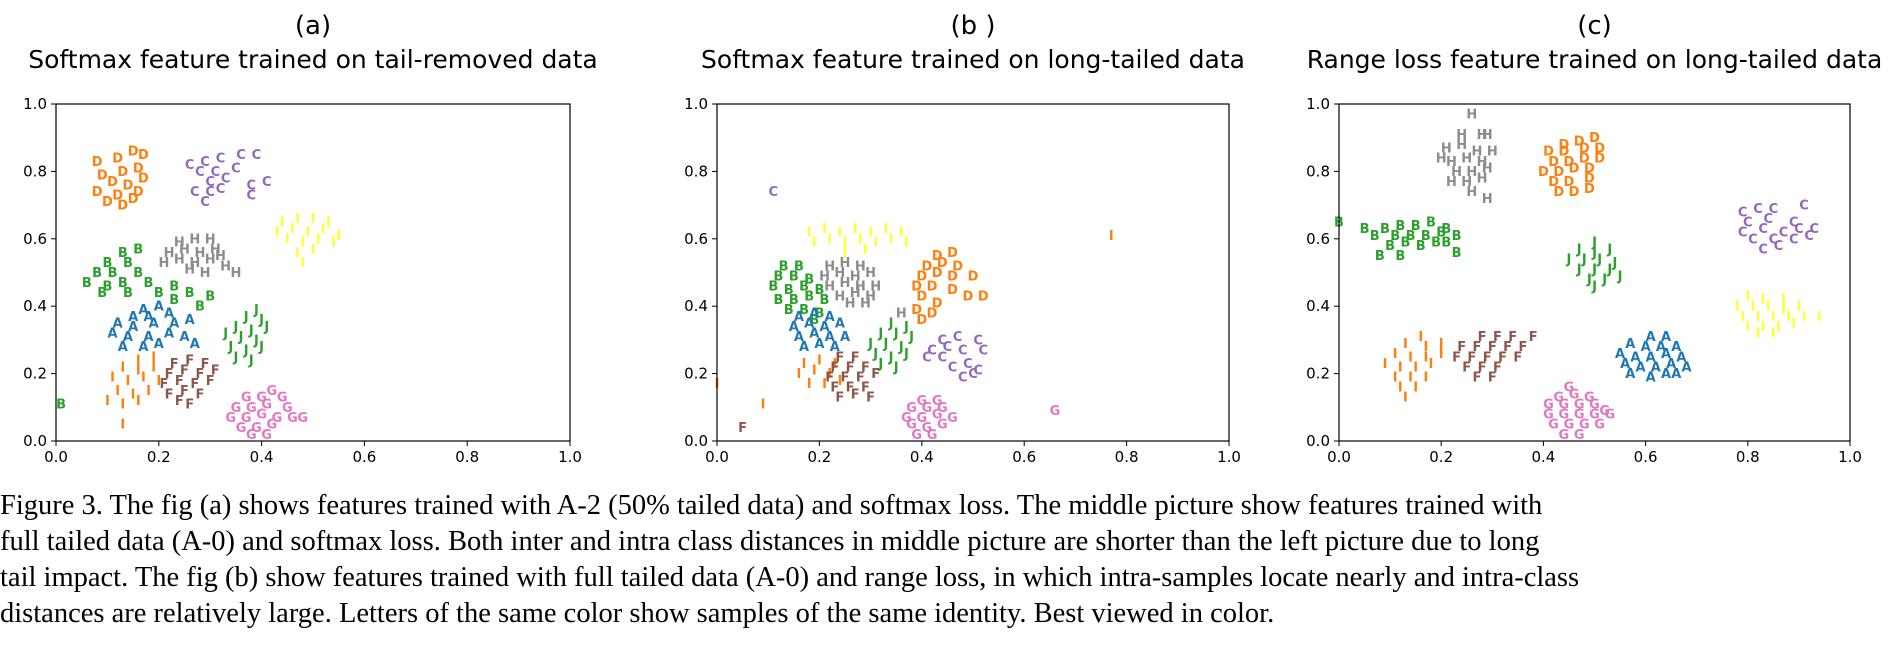 The width and height of the screenshot is (1889, 667). I want to click on y-tick-label: 0.8, so click(696, 171).